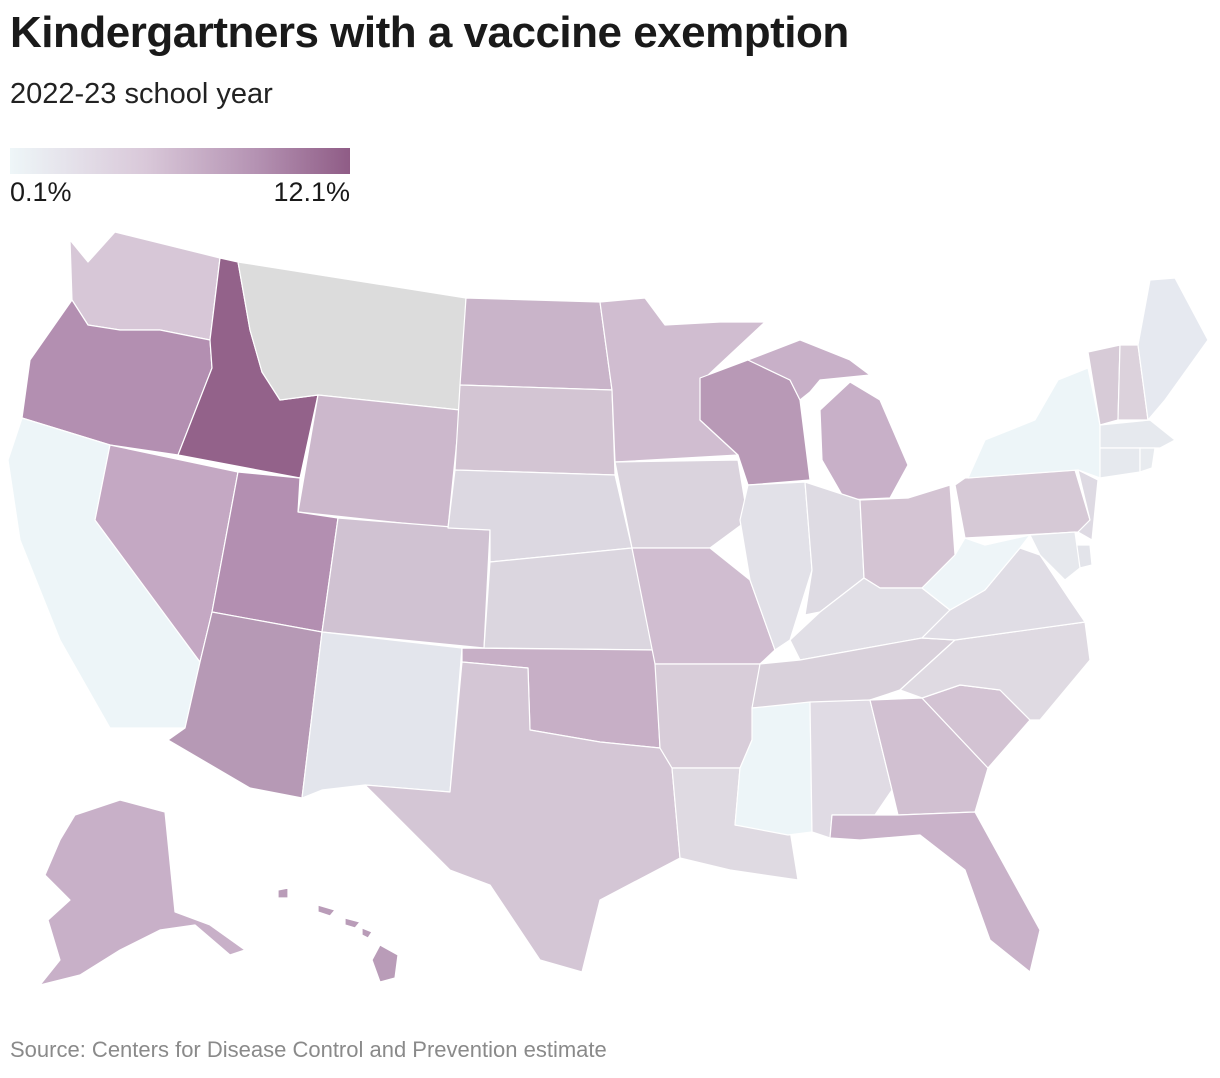 The width and height of the screenshot is (1220, 1078). What do you see at coordinates (1137, 434) in the screenshot?
I see `state-ma` at bounding box center [1137, 434].